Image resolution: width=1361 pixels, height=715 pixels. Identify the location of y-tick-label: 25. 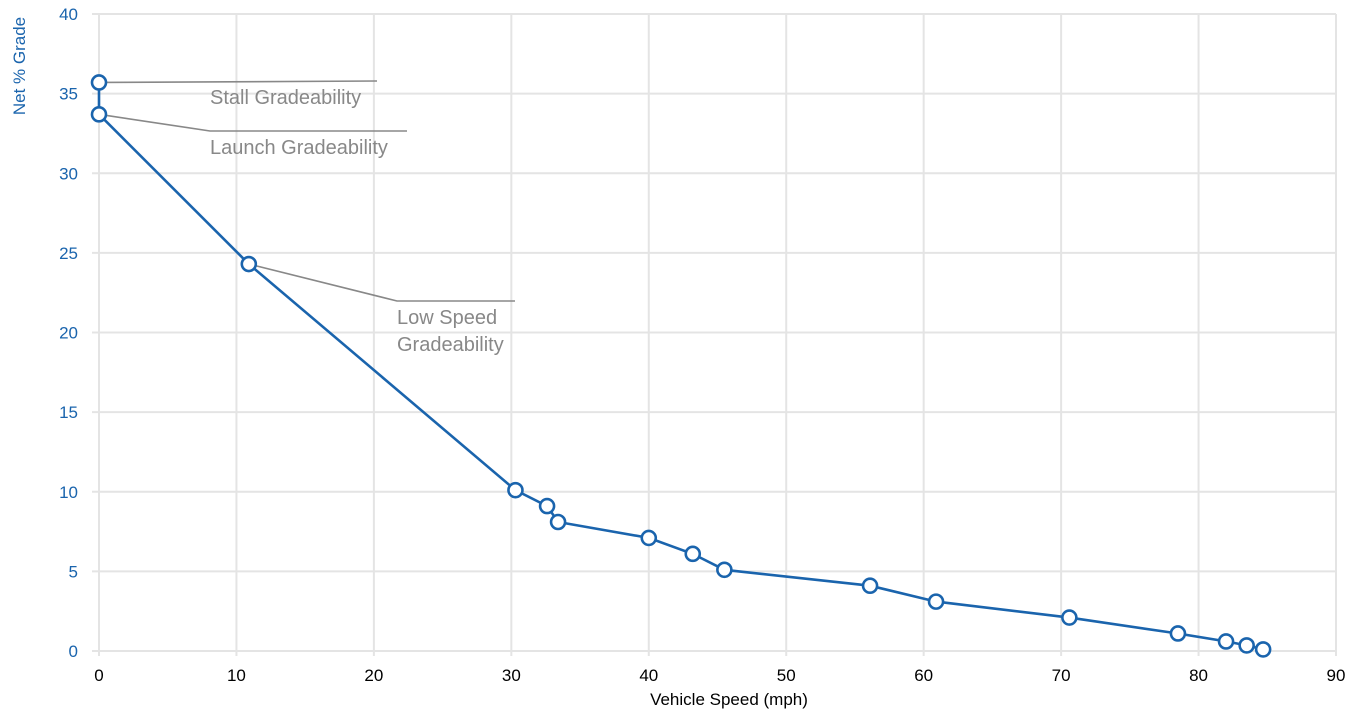
(68, 253).